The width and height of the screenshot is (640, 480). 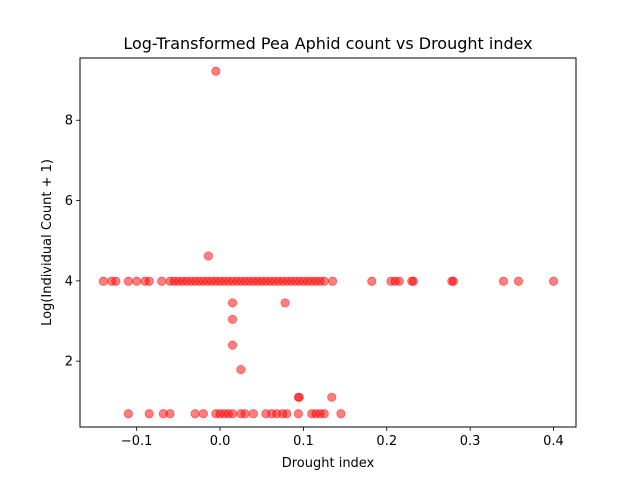 What do you see at coordinates (303, 441) in the screenshot?
I see `x-tick-label: 0.1` at bounding box center [303, 441].